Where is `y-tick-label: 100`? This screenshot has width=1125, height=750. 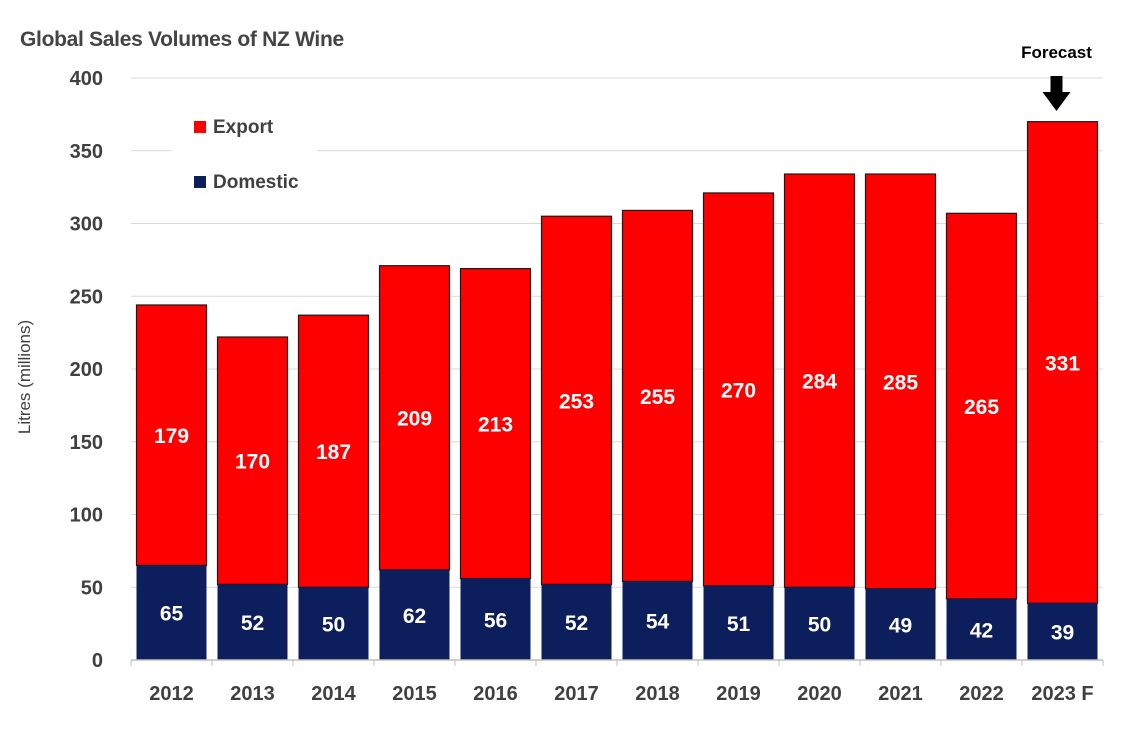
y-tick-label: 100 is located at coordinates (86, 516).